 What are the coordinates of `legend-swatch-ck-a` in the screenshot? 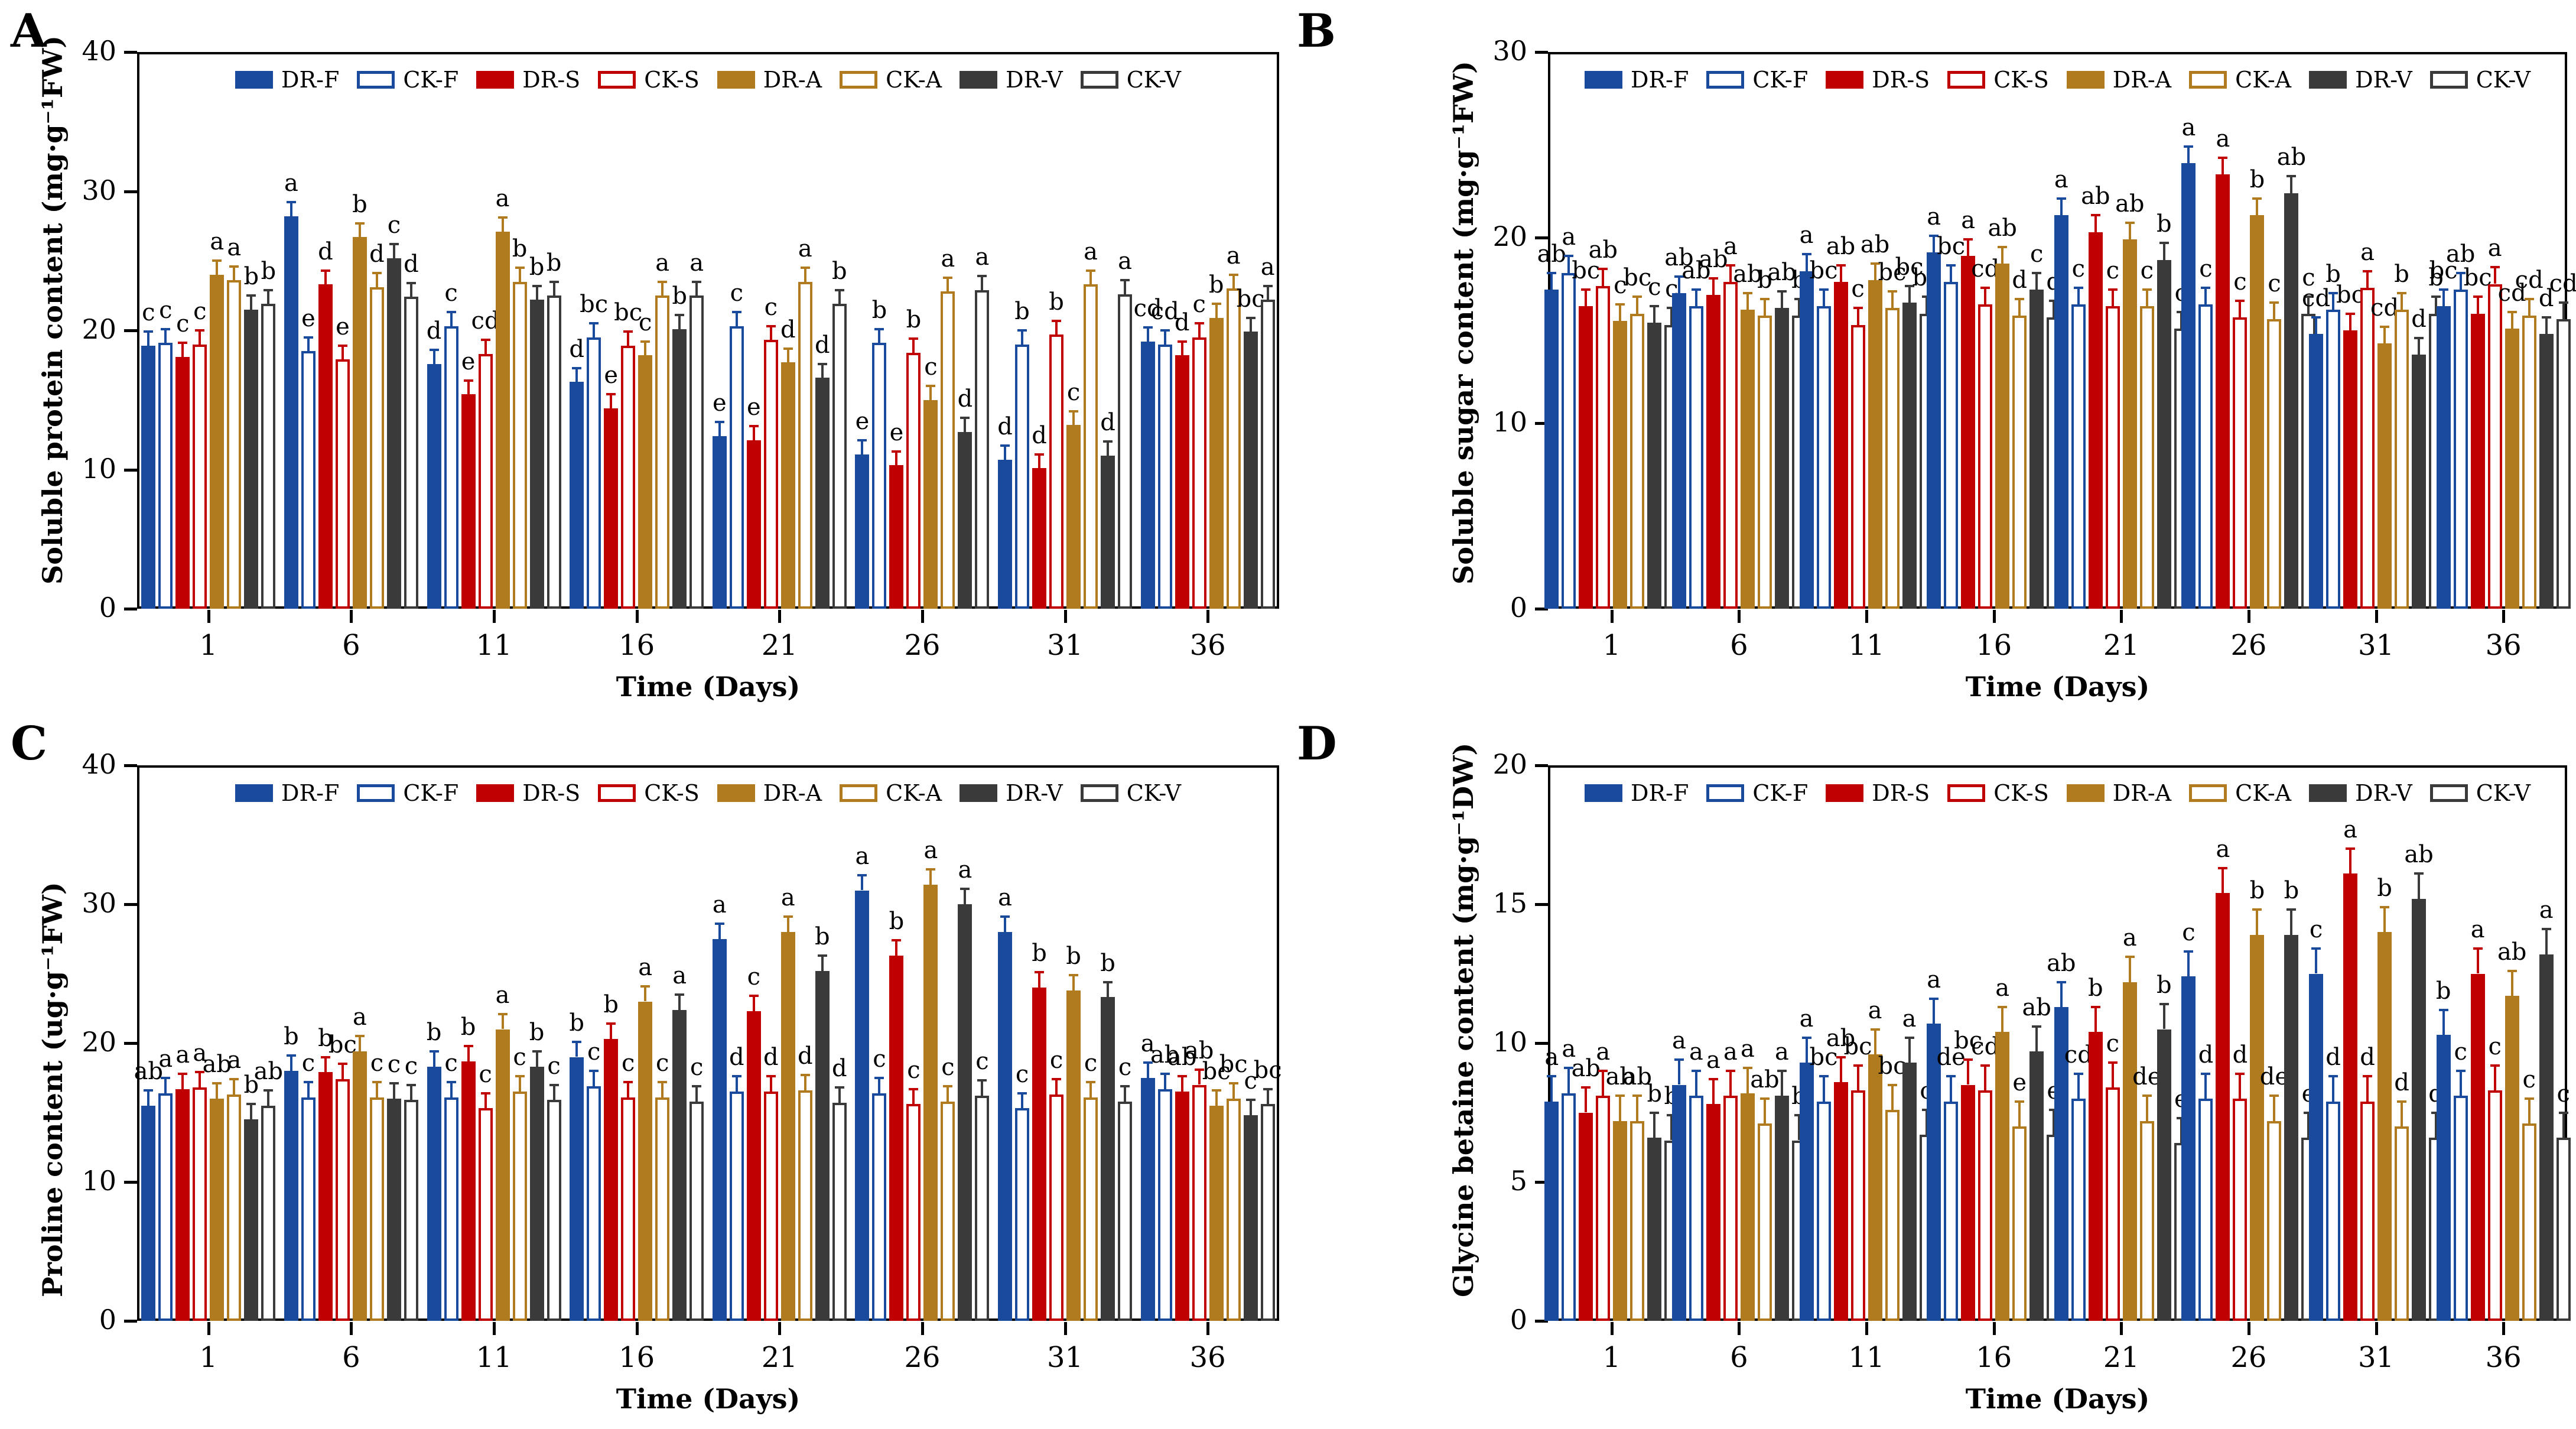 It's located at (859, 80).